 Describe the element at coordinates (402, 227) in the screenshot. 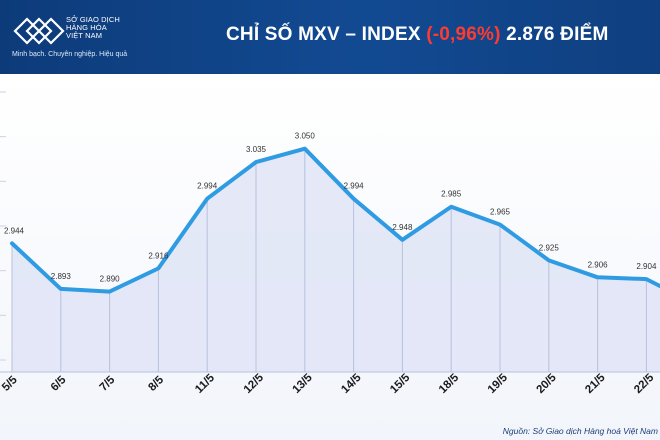

I see `data-label: 2.948` at that location.